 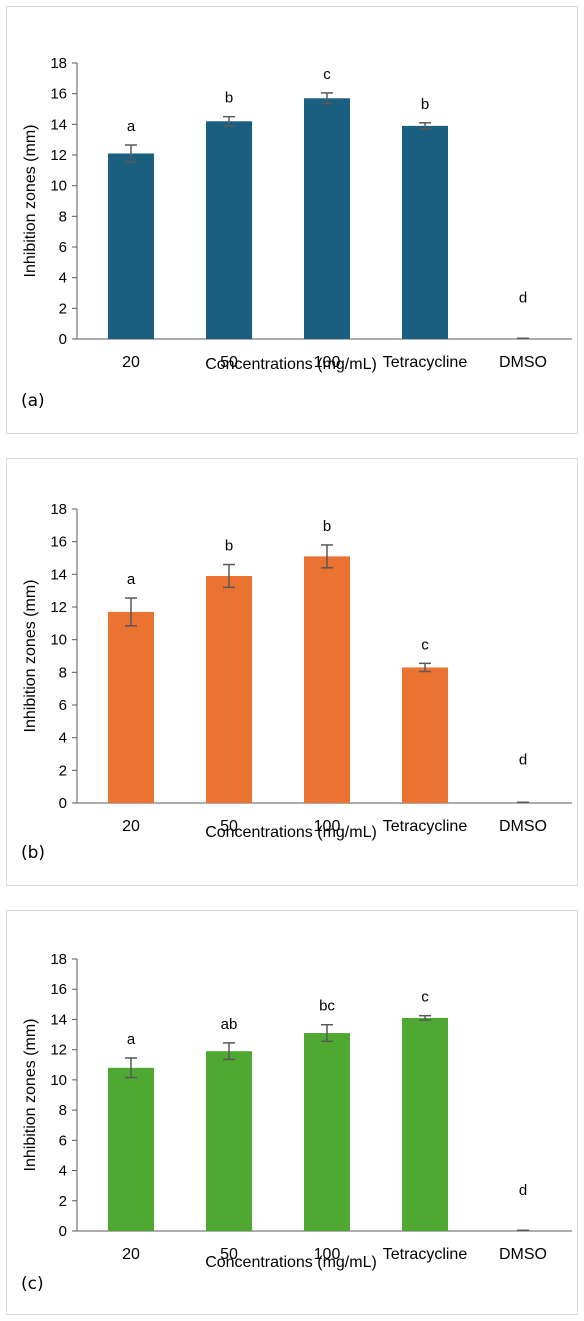 I want to click on panel-label-a: (a), so click(x=33, y=401).